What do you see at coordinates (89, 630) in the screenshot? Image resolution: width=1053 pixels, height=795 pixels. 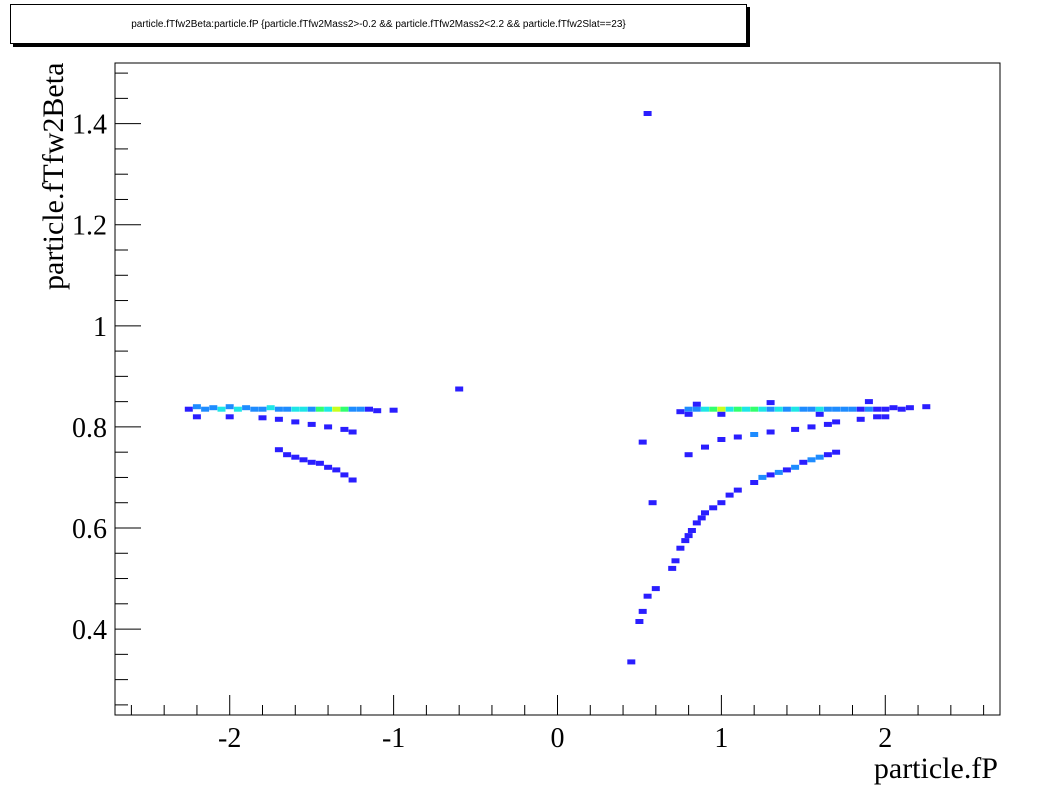 I see `y-tick-label: 0.4` at bounding box center [89, 630].